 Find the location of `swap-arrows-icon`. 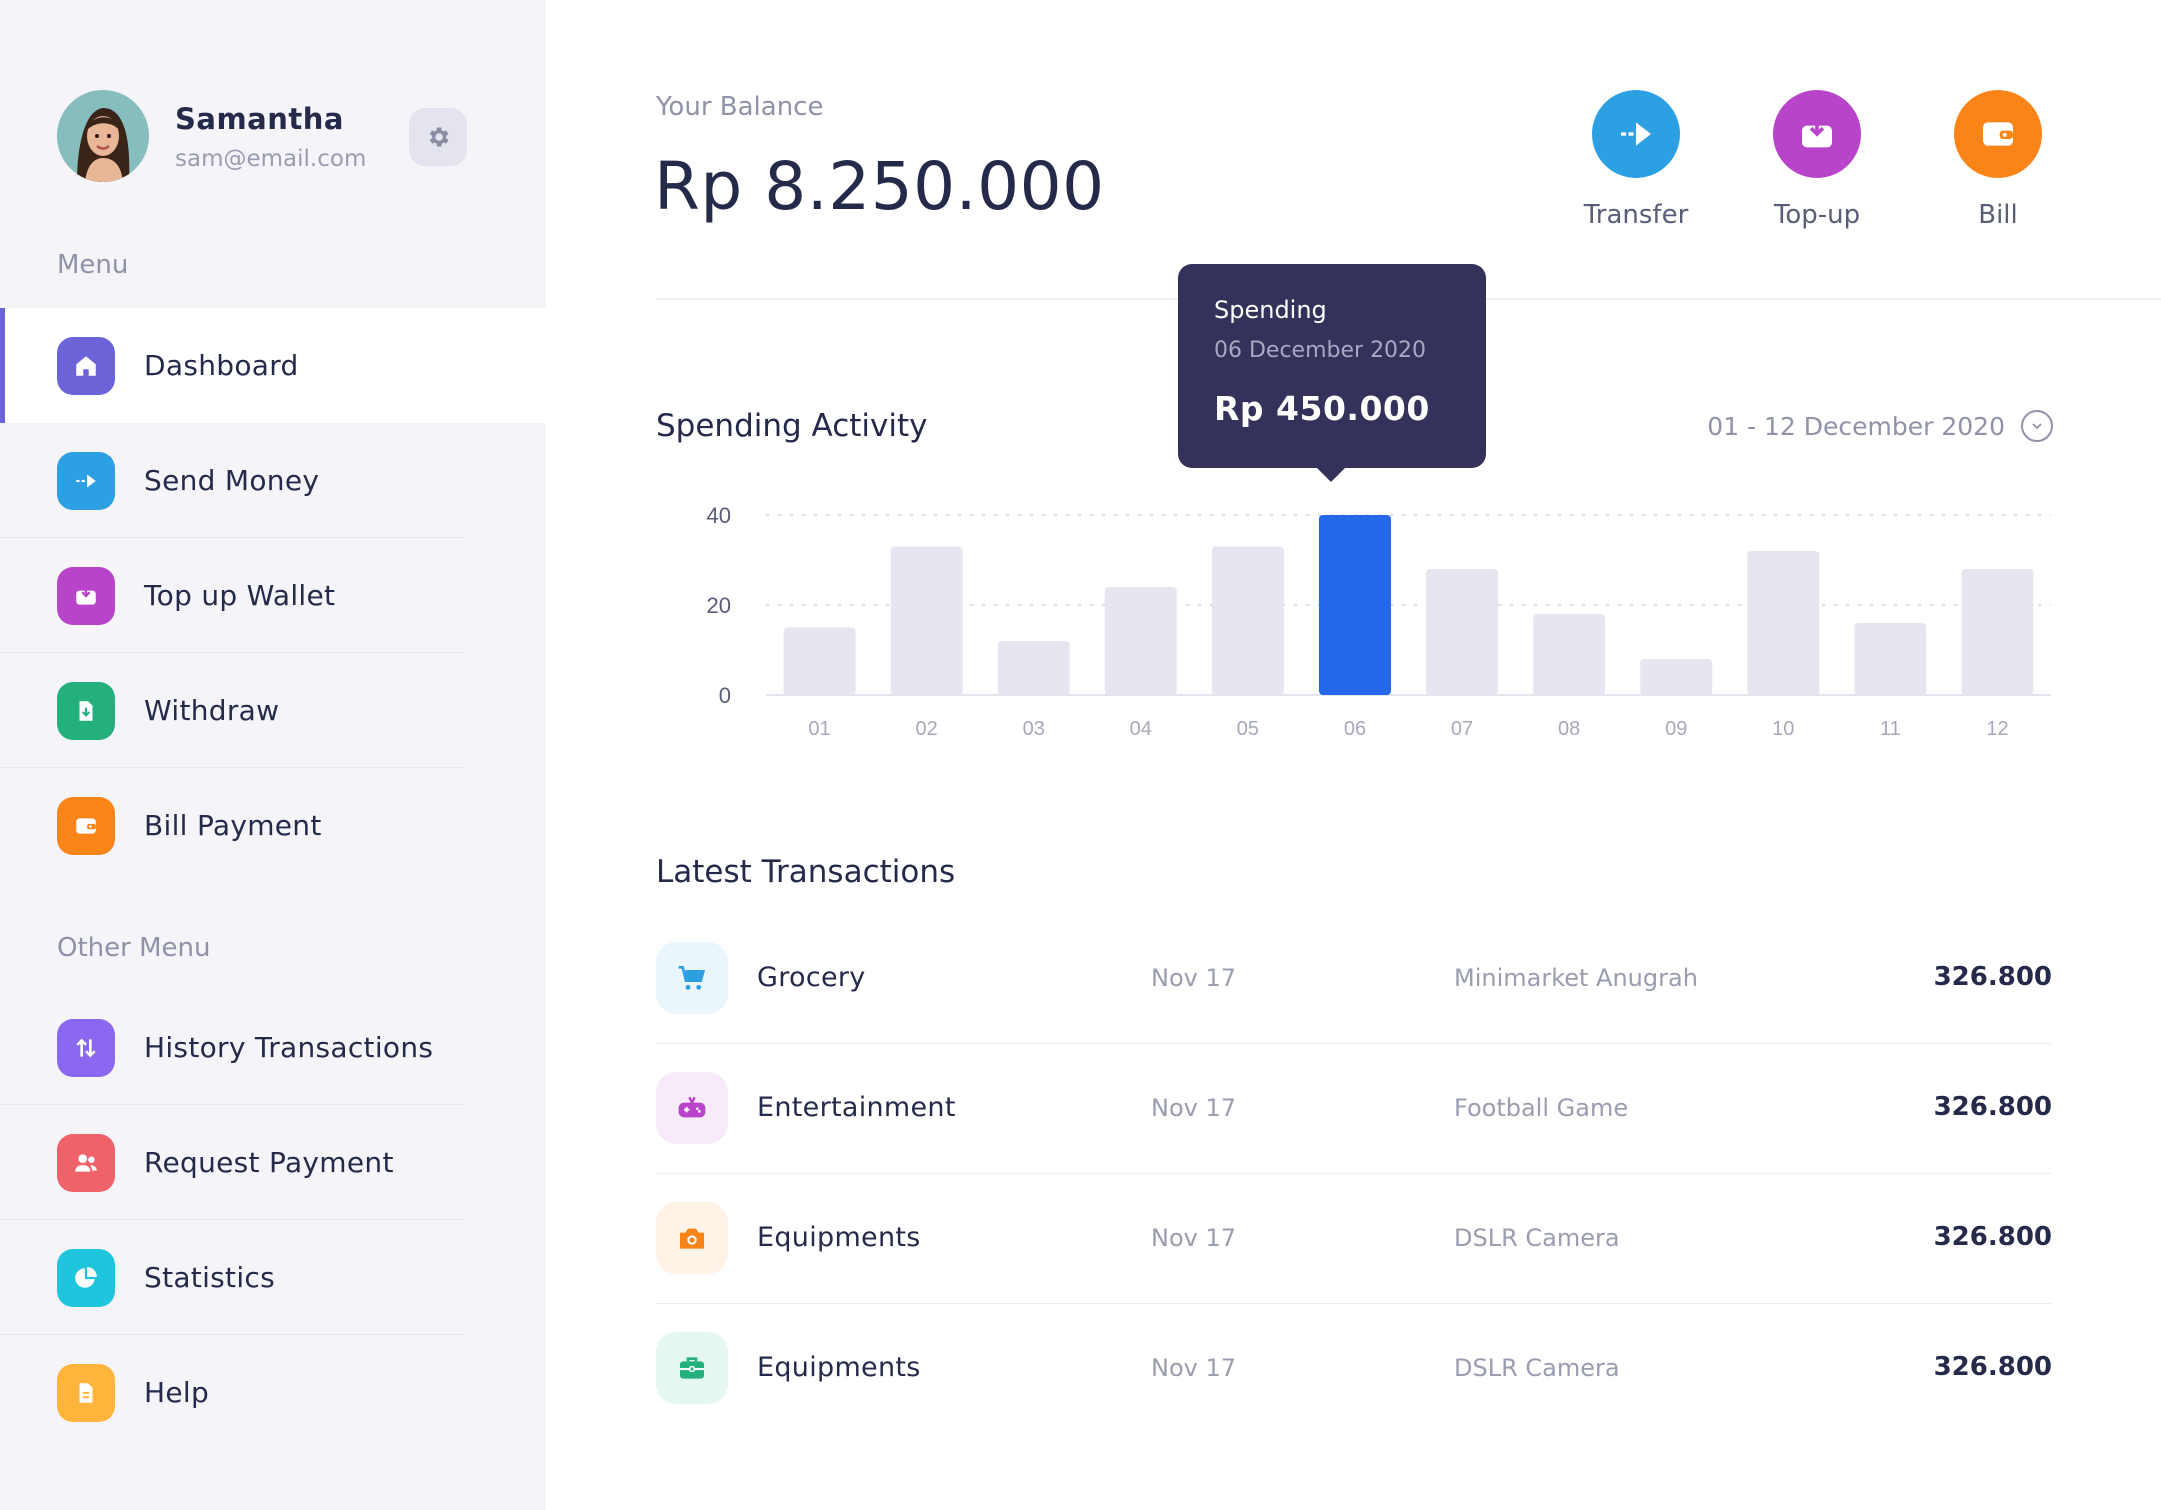

swap-arrows-icon is located at coordinates (86, 1047).